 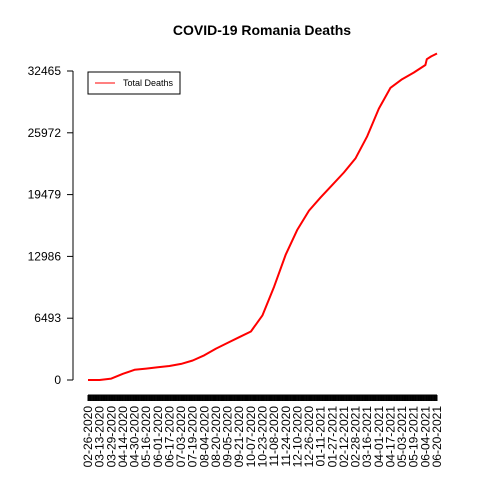 What do you see at coordinates (321, 436) in the screenshot?
I see `x-tick-label: 01-11-2021` at bounding box center [321, 436].